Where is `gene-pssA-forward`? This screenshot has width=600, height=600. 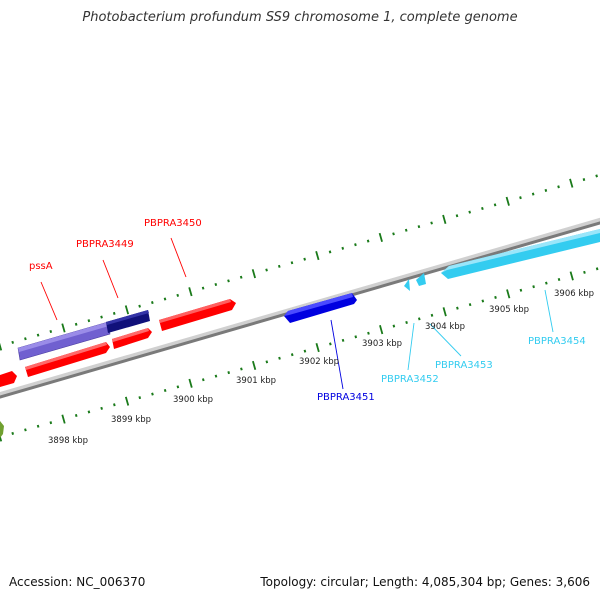 gene-pssA-forward is located at coordinates (64, 341).